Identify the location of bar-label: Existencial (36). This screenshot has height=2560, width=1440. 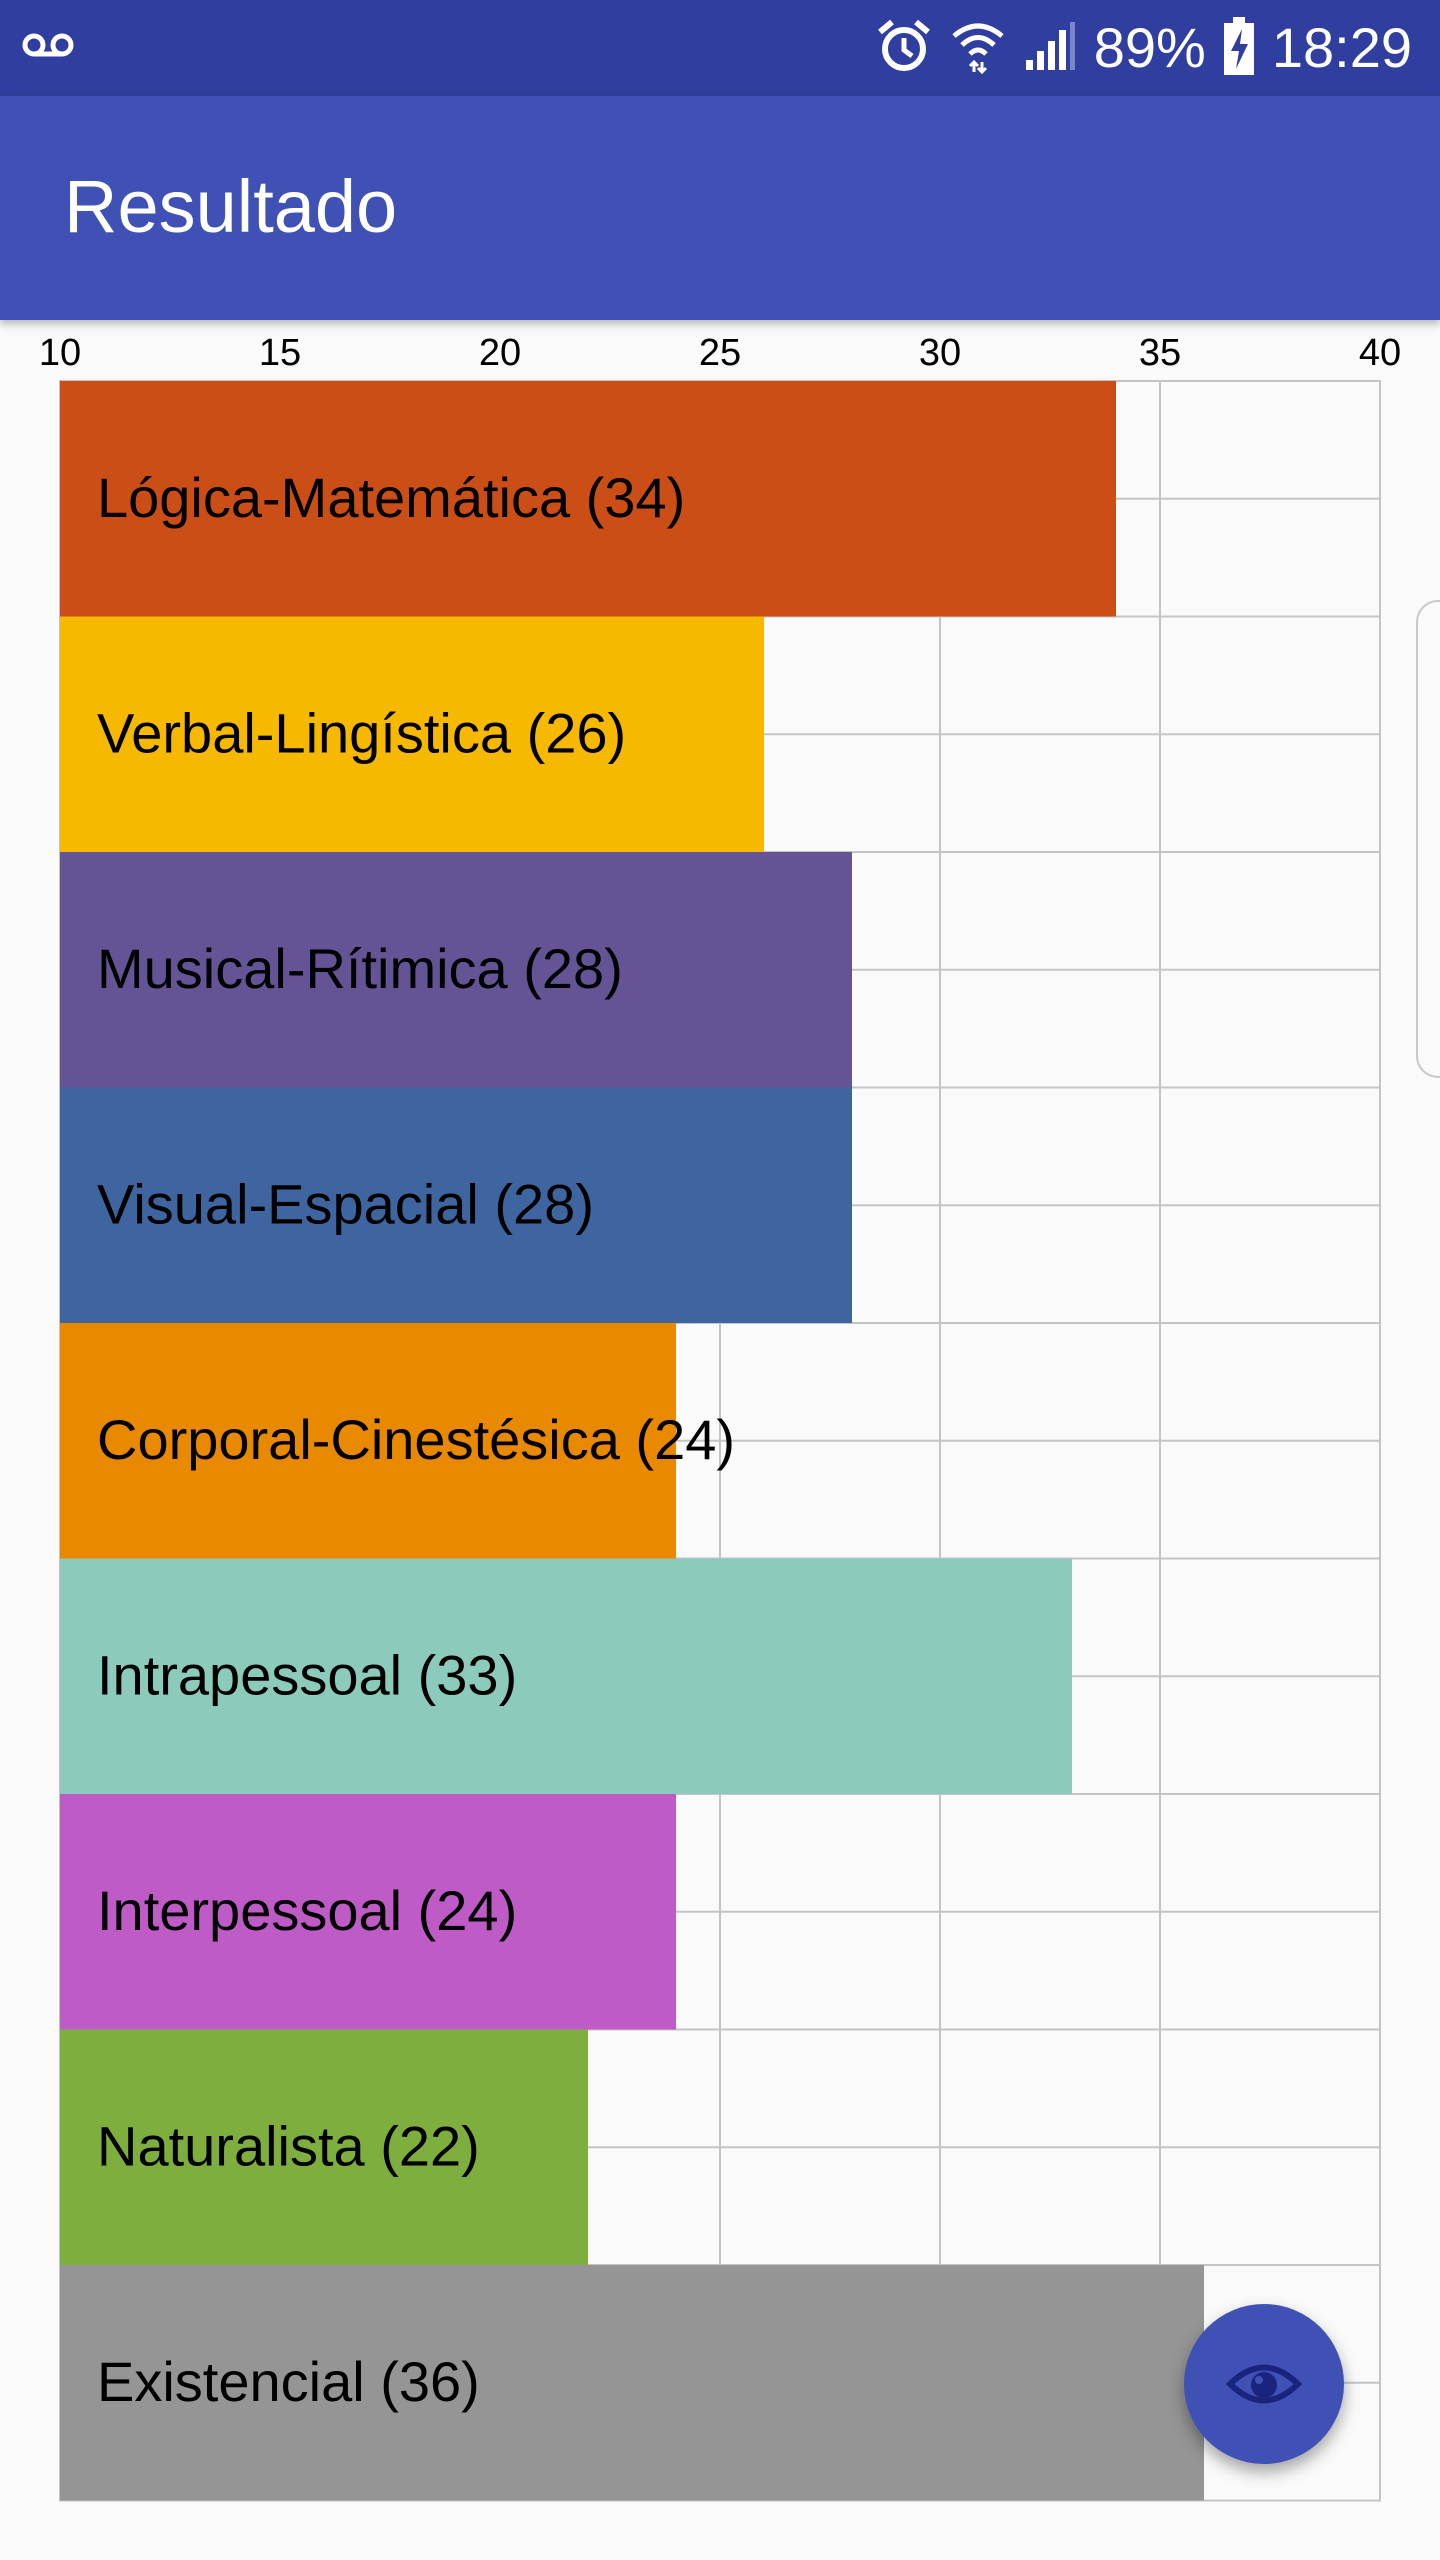
(288, 2381).